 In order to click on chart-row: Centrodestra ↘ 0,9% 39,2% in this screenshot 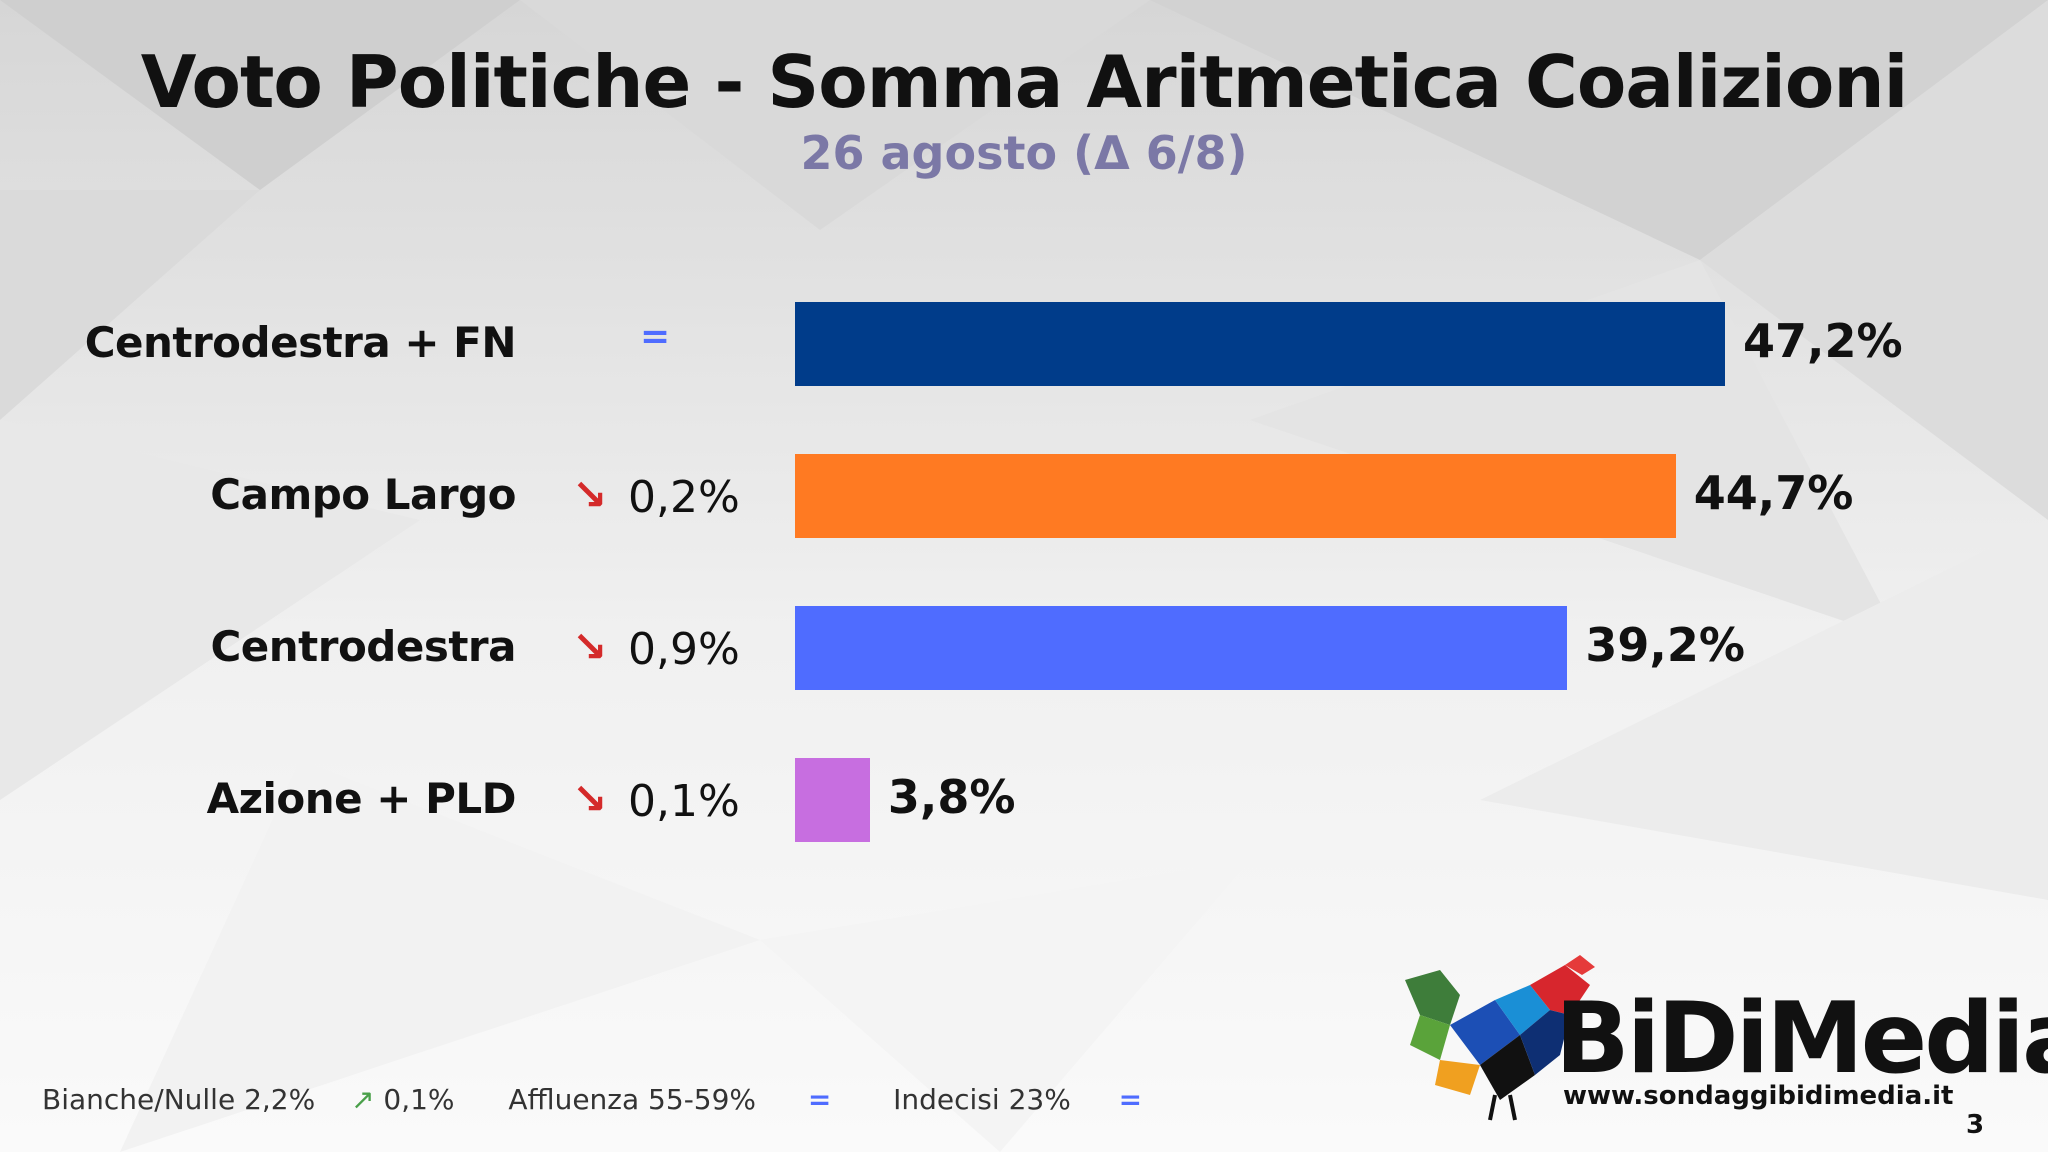, I will do `click(1024, 648)`.